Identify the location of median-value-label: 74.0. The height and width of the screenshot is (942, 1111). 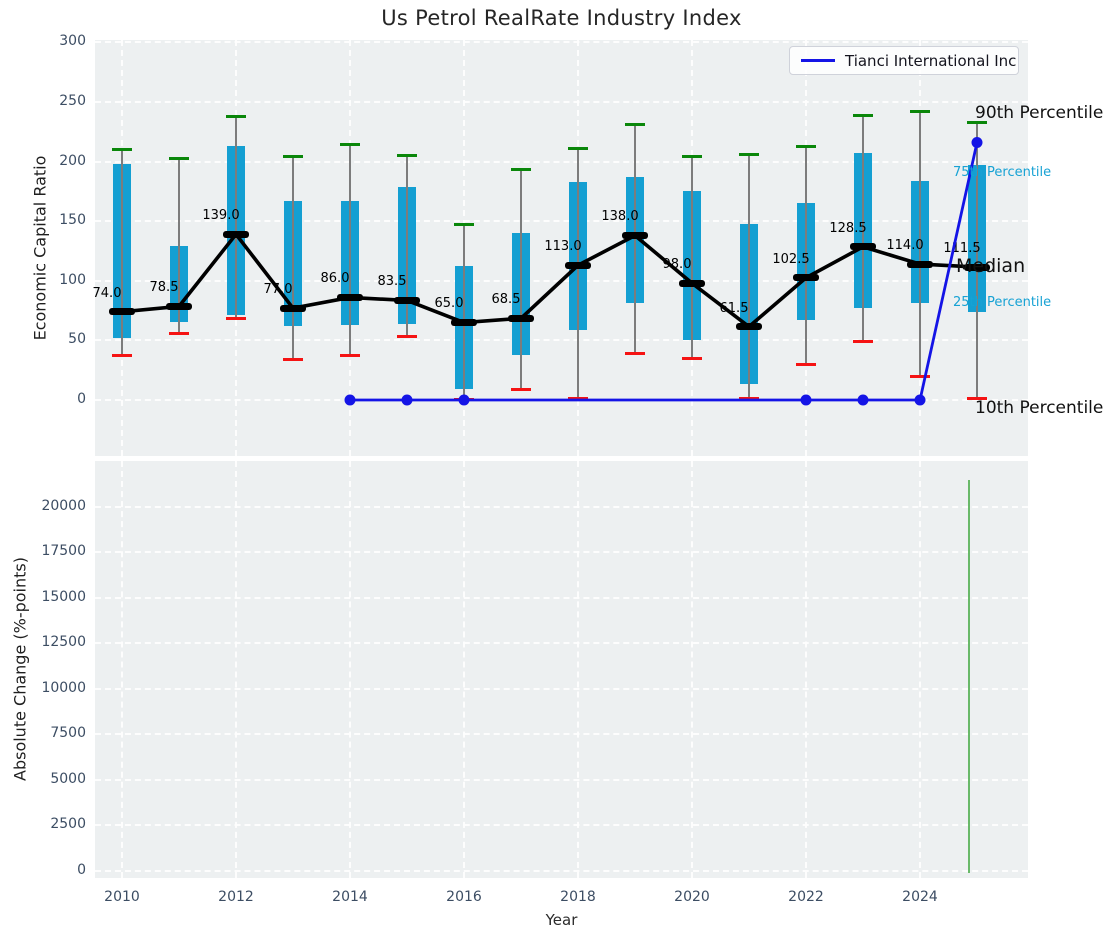
(107, 293).